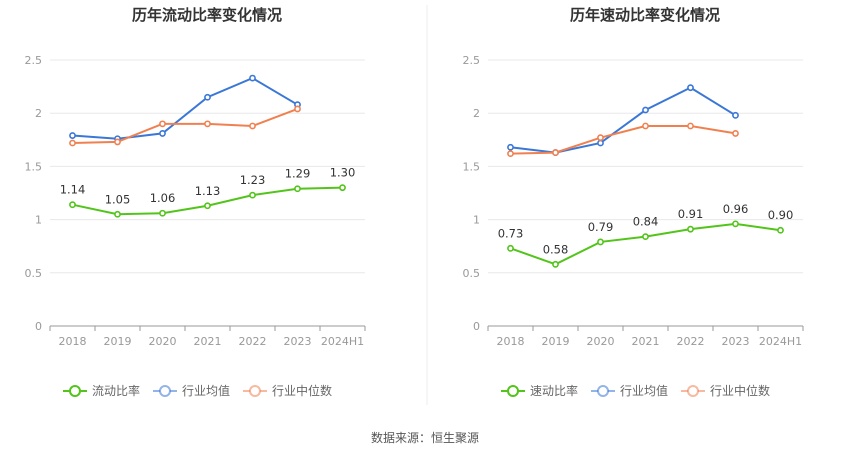 The height and width of the screenshot is (459, 850). Describe the element at coordinates (116, 390) in the screenshot. I see `legend-label: 流动比率` at that location.